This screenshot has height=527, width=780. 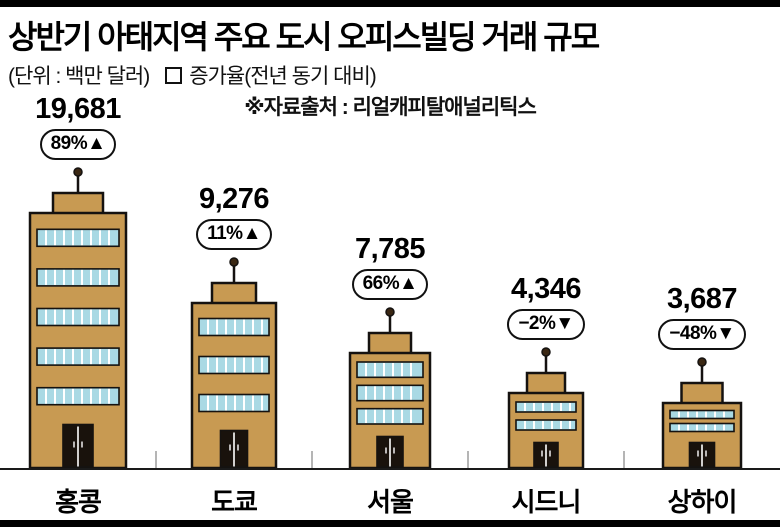 What do you see at coordinates (78, 144) in the screenshot?
I see `growth-badge: 89%▲` at bounding box center [78, 144].